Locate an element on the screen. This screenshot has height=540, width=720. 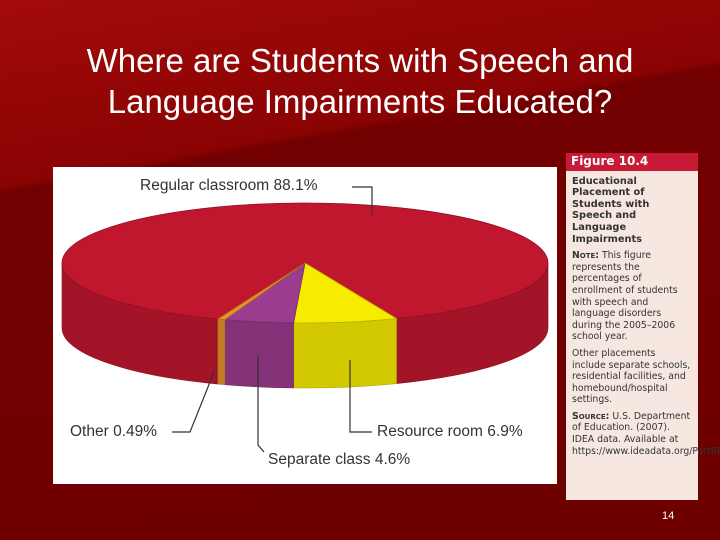
category-label: Other is located at coordinates (89, 431).